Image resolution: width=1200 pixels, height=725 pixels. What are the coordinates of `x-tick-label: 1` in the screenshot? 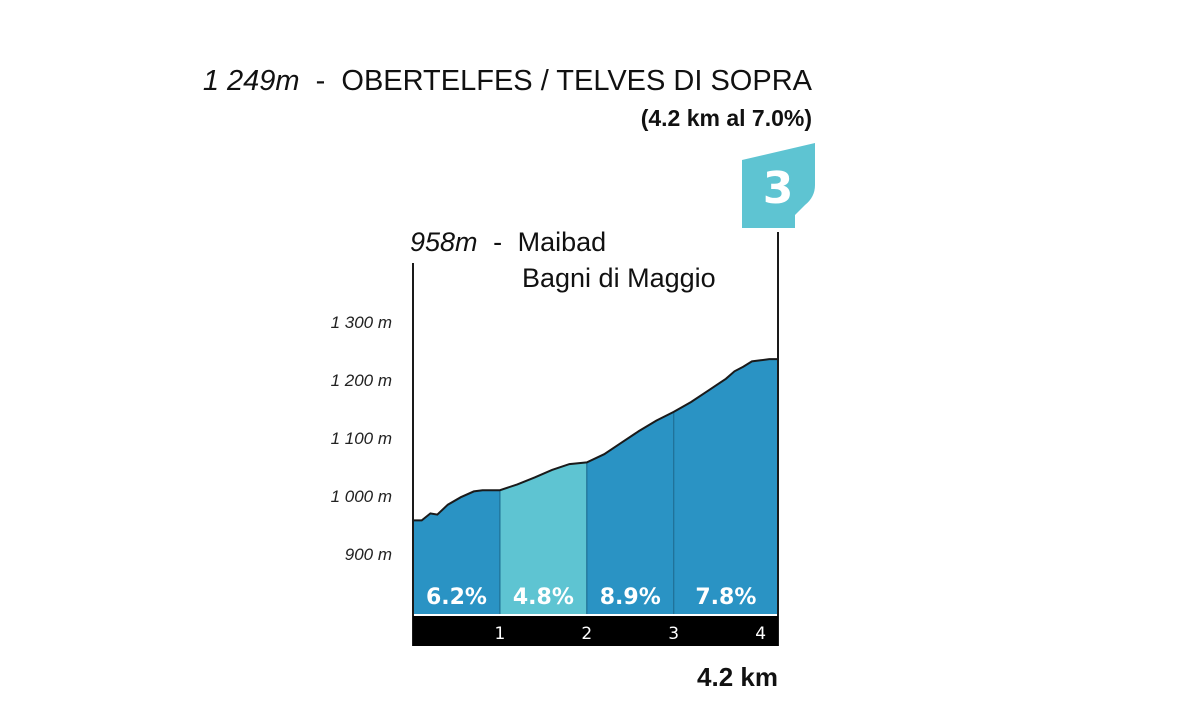 It's located at (499, 634).